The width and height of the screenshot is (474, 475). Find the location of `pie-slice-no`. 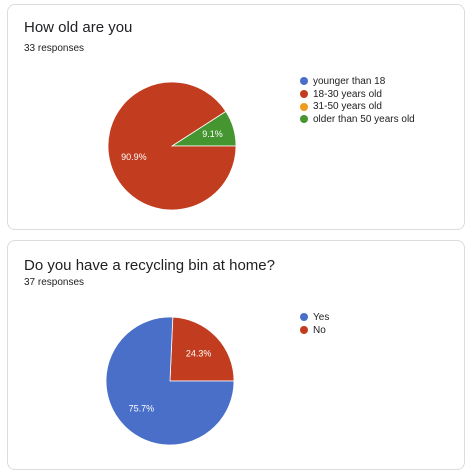

pie-slice-no is located at coordinates (202, 349).